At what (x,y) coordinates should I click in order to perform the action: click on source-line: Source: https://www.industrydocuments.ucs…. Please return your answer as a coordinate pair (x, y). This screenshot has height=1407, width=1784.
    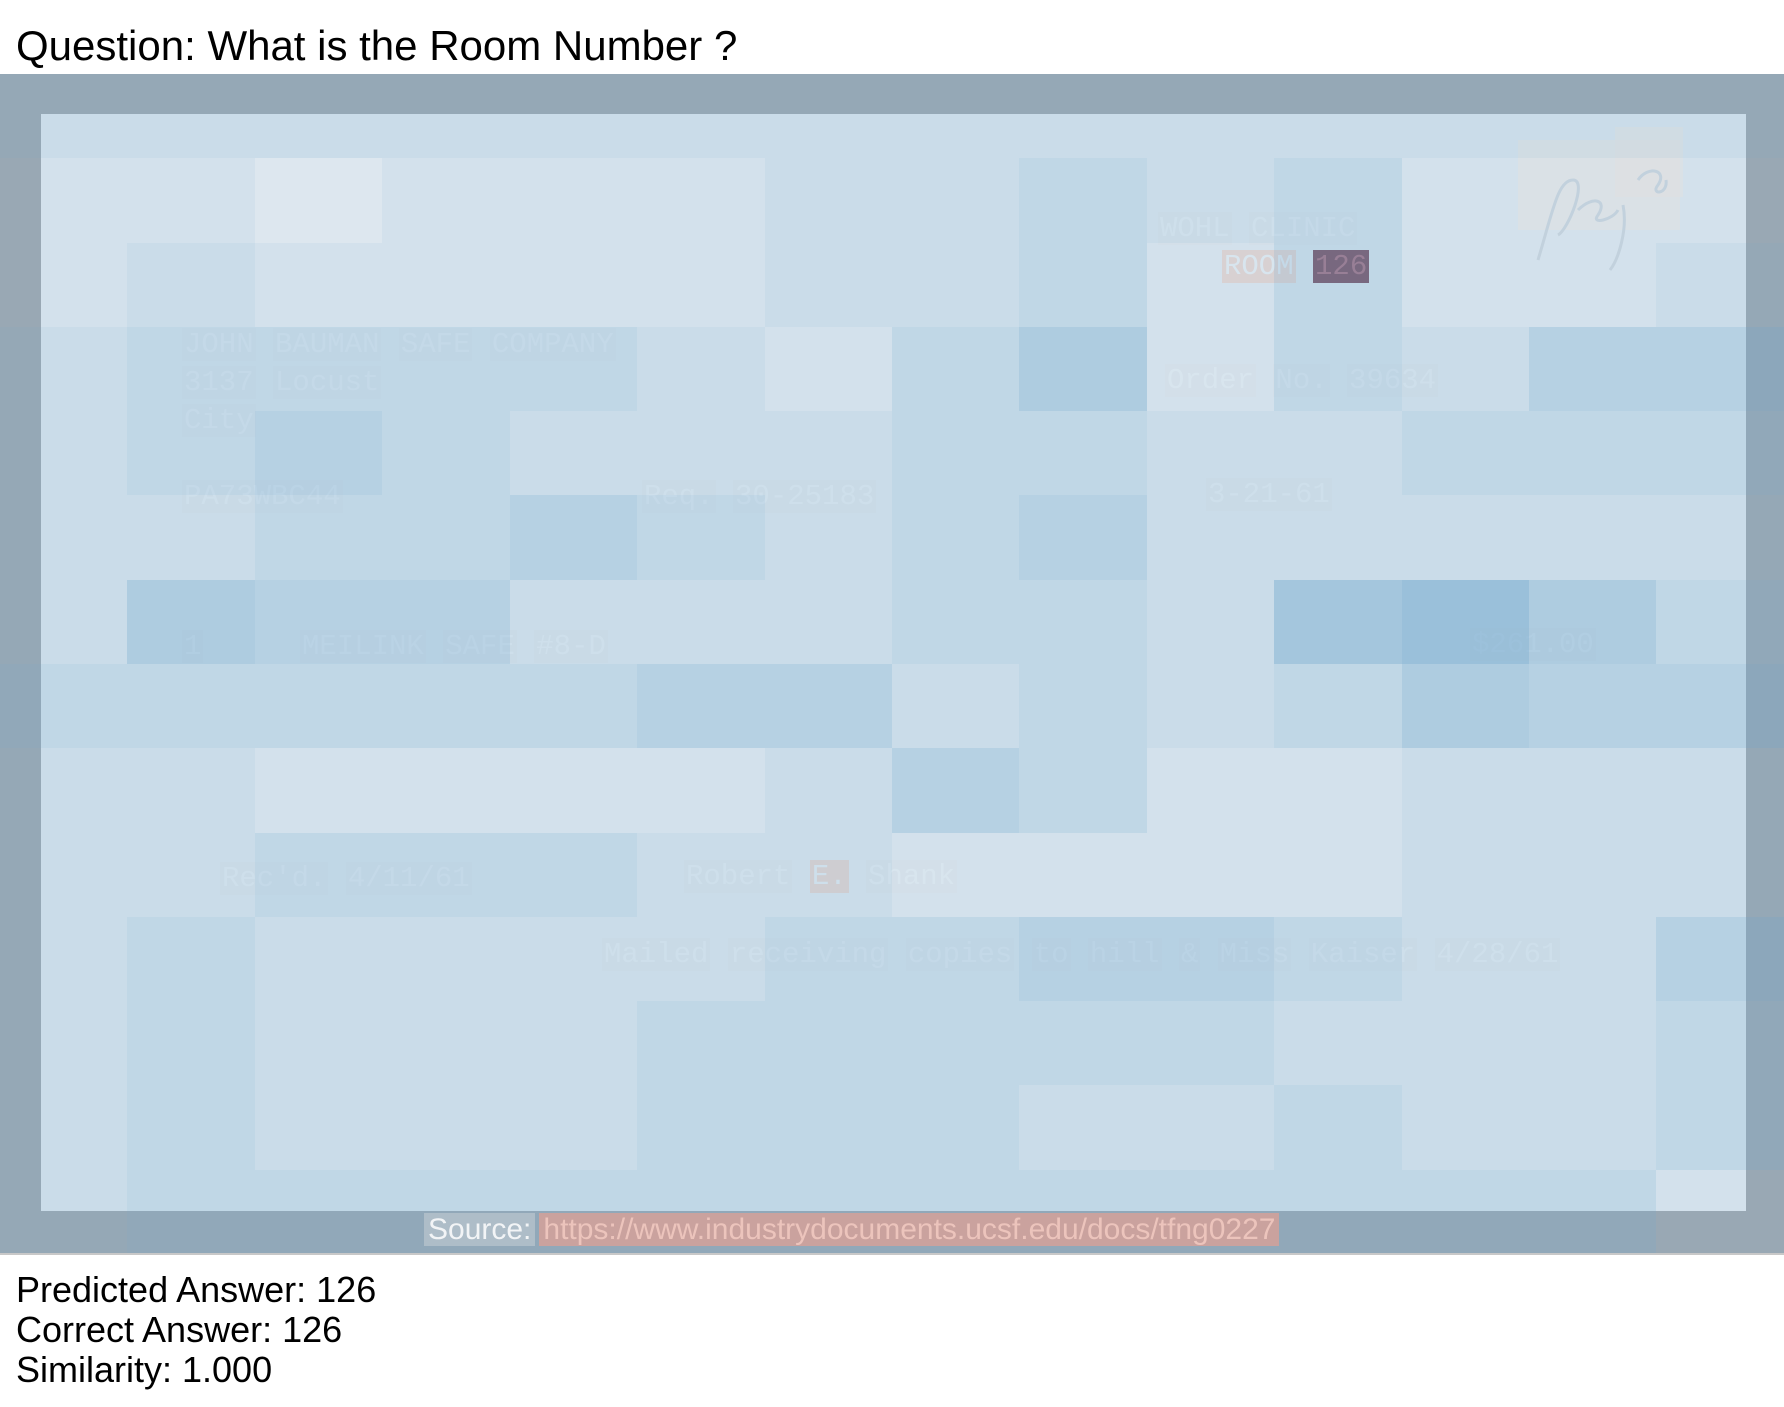
    Looking at the image, I should click on (852, 1230).